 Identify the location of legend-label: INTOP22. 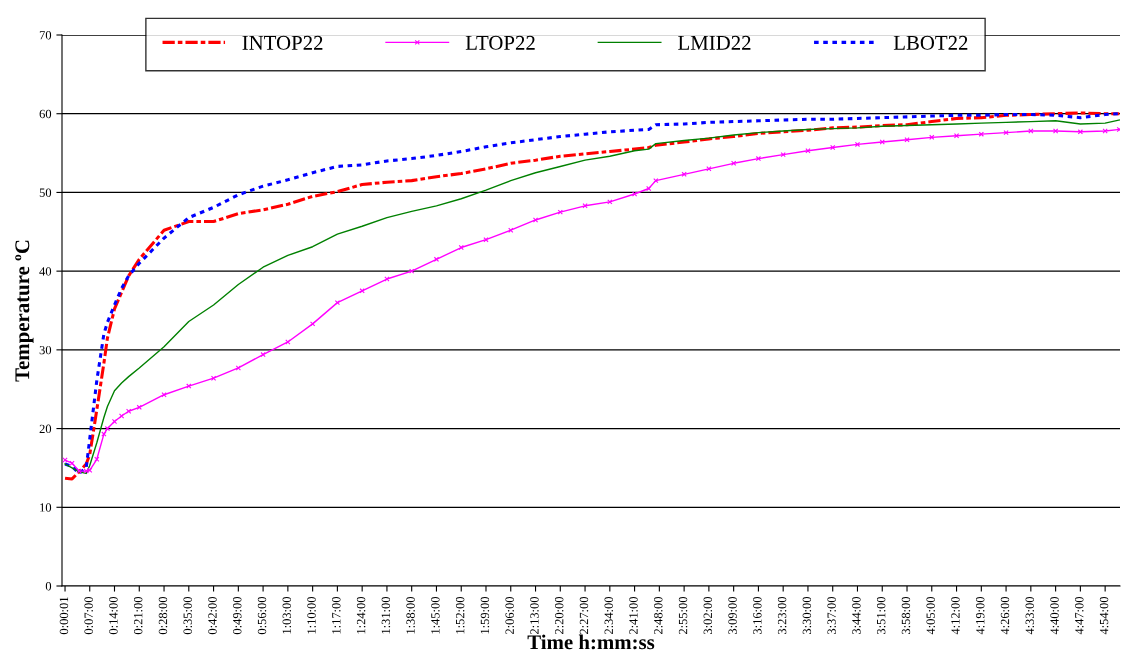
(282, 42).